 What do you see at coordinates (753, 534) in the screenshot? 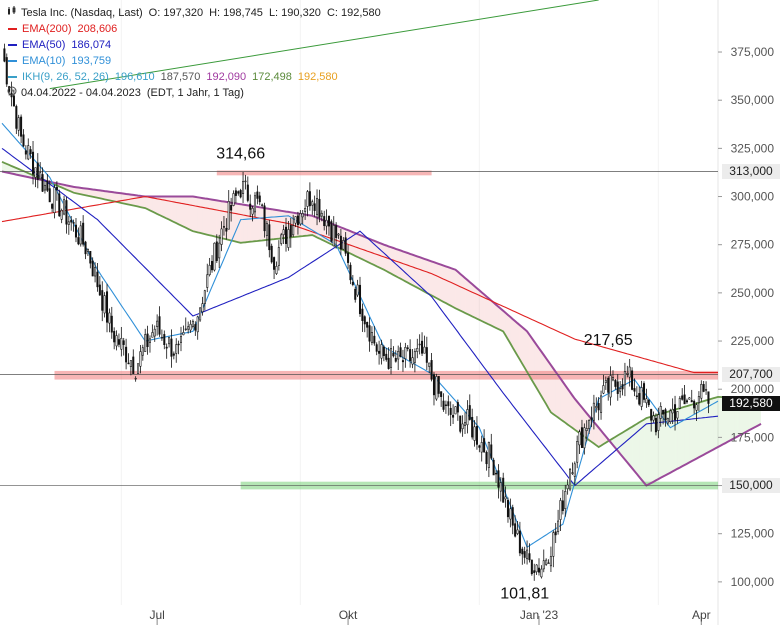
I see `y-tick-label: 125,000` at bounding box center [753, 534].